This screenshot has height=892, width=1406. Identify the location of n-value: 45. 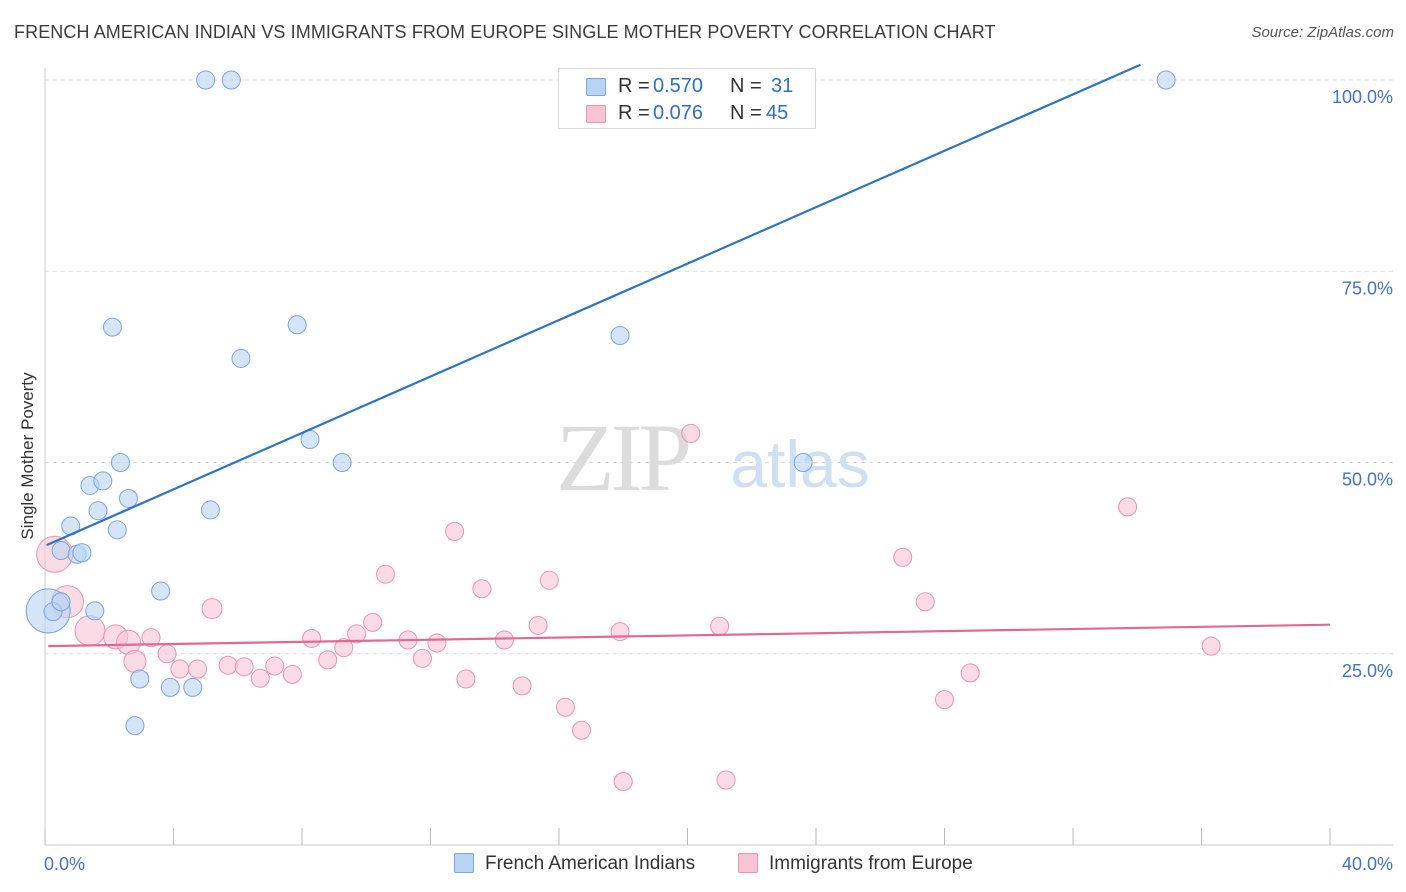
(777, 113).